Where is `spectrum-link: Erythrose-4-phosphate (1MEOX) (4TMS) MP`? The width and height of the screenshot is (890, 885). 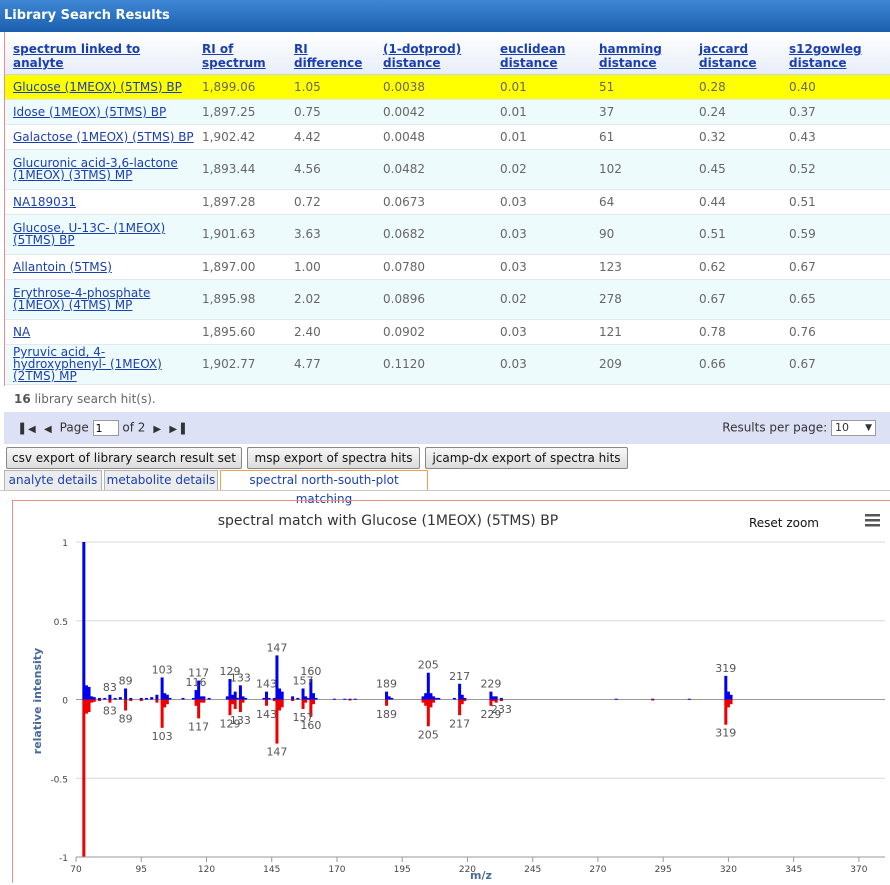
spectrum-link: Erythrose-4-phosphate (1MEOX) (4TMS) MP is located at coordinates (82, 299).